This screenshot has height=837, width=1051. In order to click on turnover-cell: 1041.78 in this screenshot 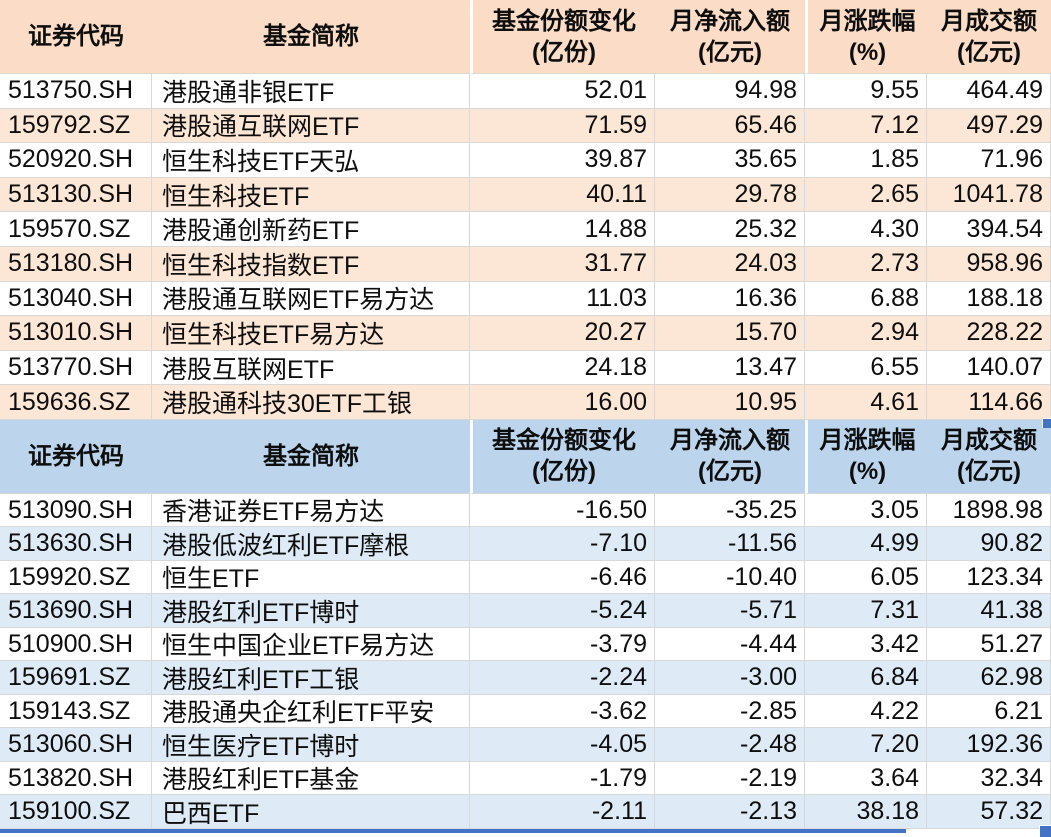, I will do `click(989, 195)`.